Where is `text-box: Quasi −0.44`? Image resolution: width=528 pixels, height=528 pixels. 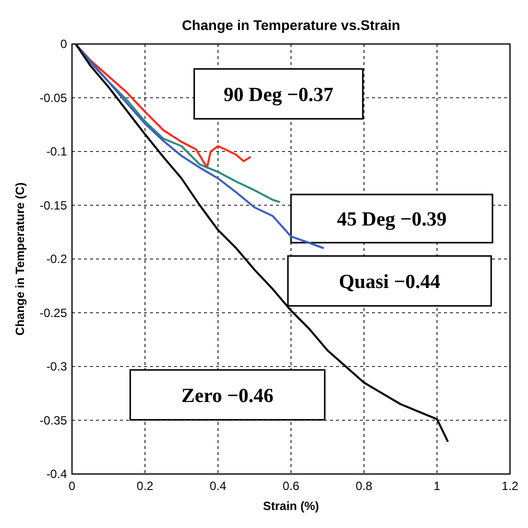
text-box: Quasi −0.44 is located at coordinates (389, 281).